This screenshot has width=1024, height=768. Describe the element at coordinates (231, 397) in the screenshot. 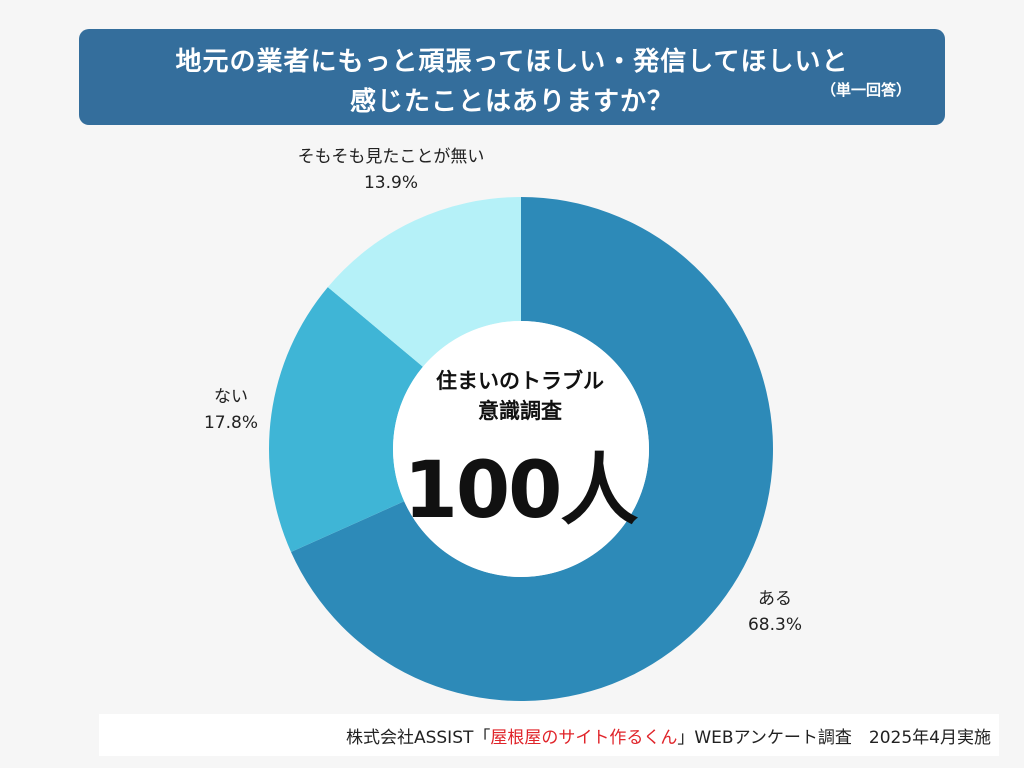

I see `slice-category-nai: ない` at that location.